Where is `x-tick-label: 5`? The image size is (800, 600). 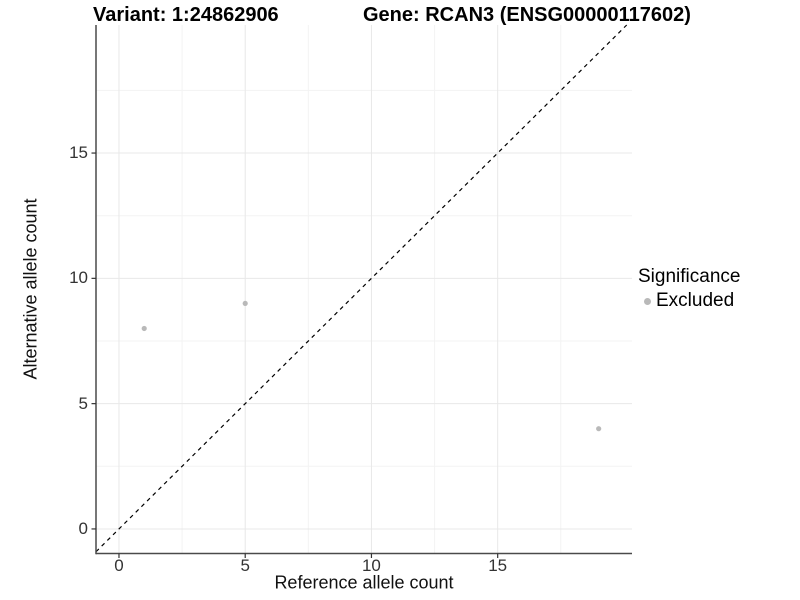
x-tick-label: 5 is located at coordinates (245, 565).